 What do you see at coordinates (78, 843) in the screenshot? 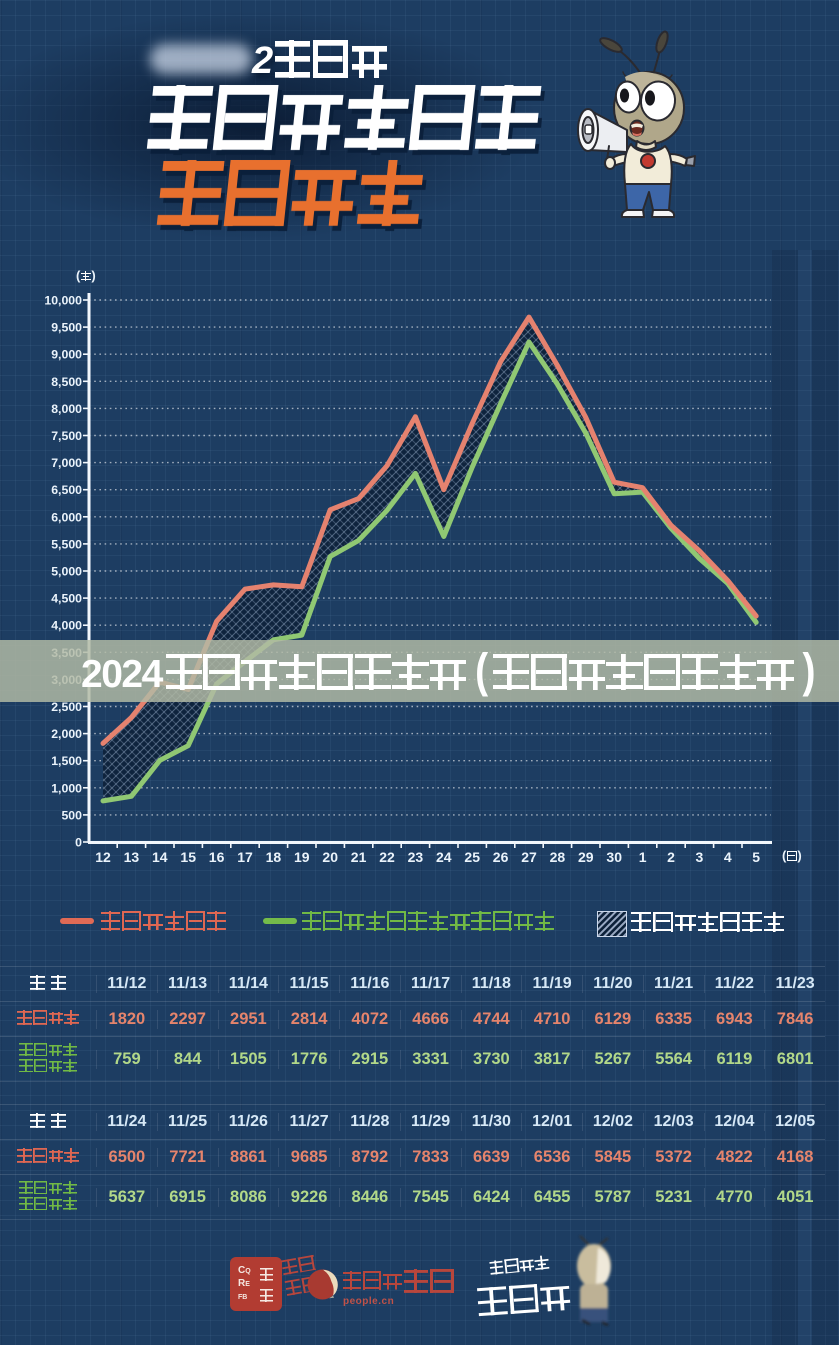
I see `svg-text: 0` at bounding box center [78, 843].